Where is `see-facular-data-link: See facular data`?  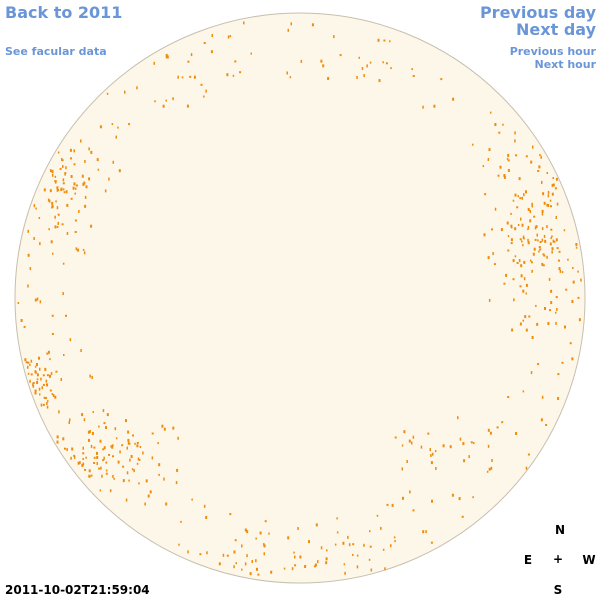
see-facular-data-link: See facular data is located at coordinates (56, 51).